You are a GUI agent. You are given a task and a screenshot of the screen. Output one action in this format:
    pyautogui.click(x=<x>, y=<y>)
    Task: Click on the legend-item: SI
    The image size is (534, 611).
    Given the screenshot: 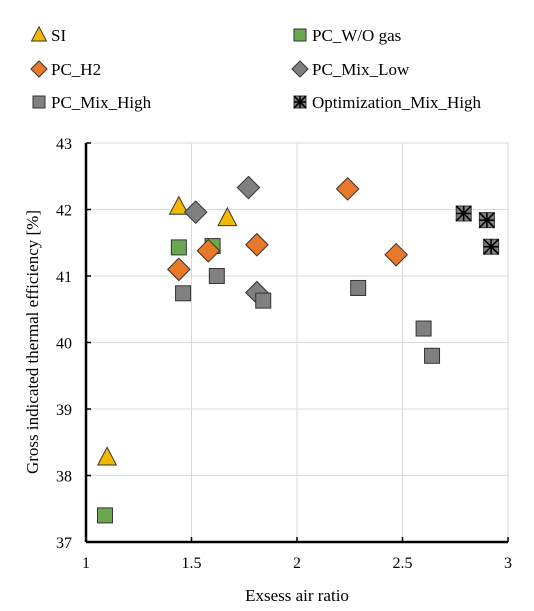 What is the action you would take?
    pyautogui.click(x=48, y=35)
    